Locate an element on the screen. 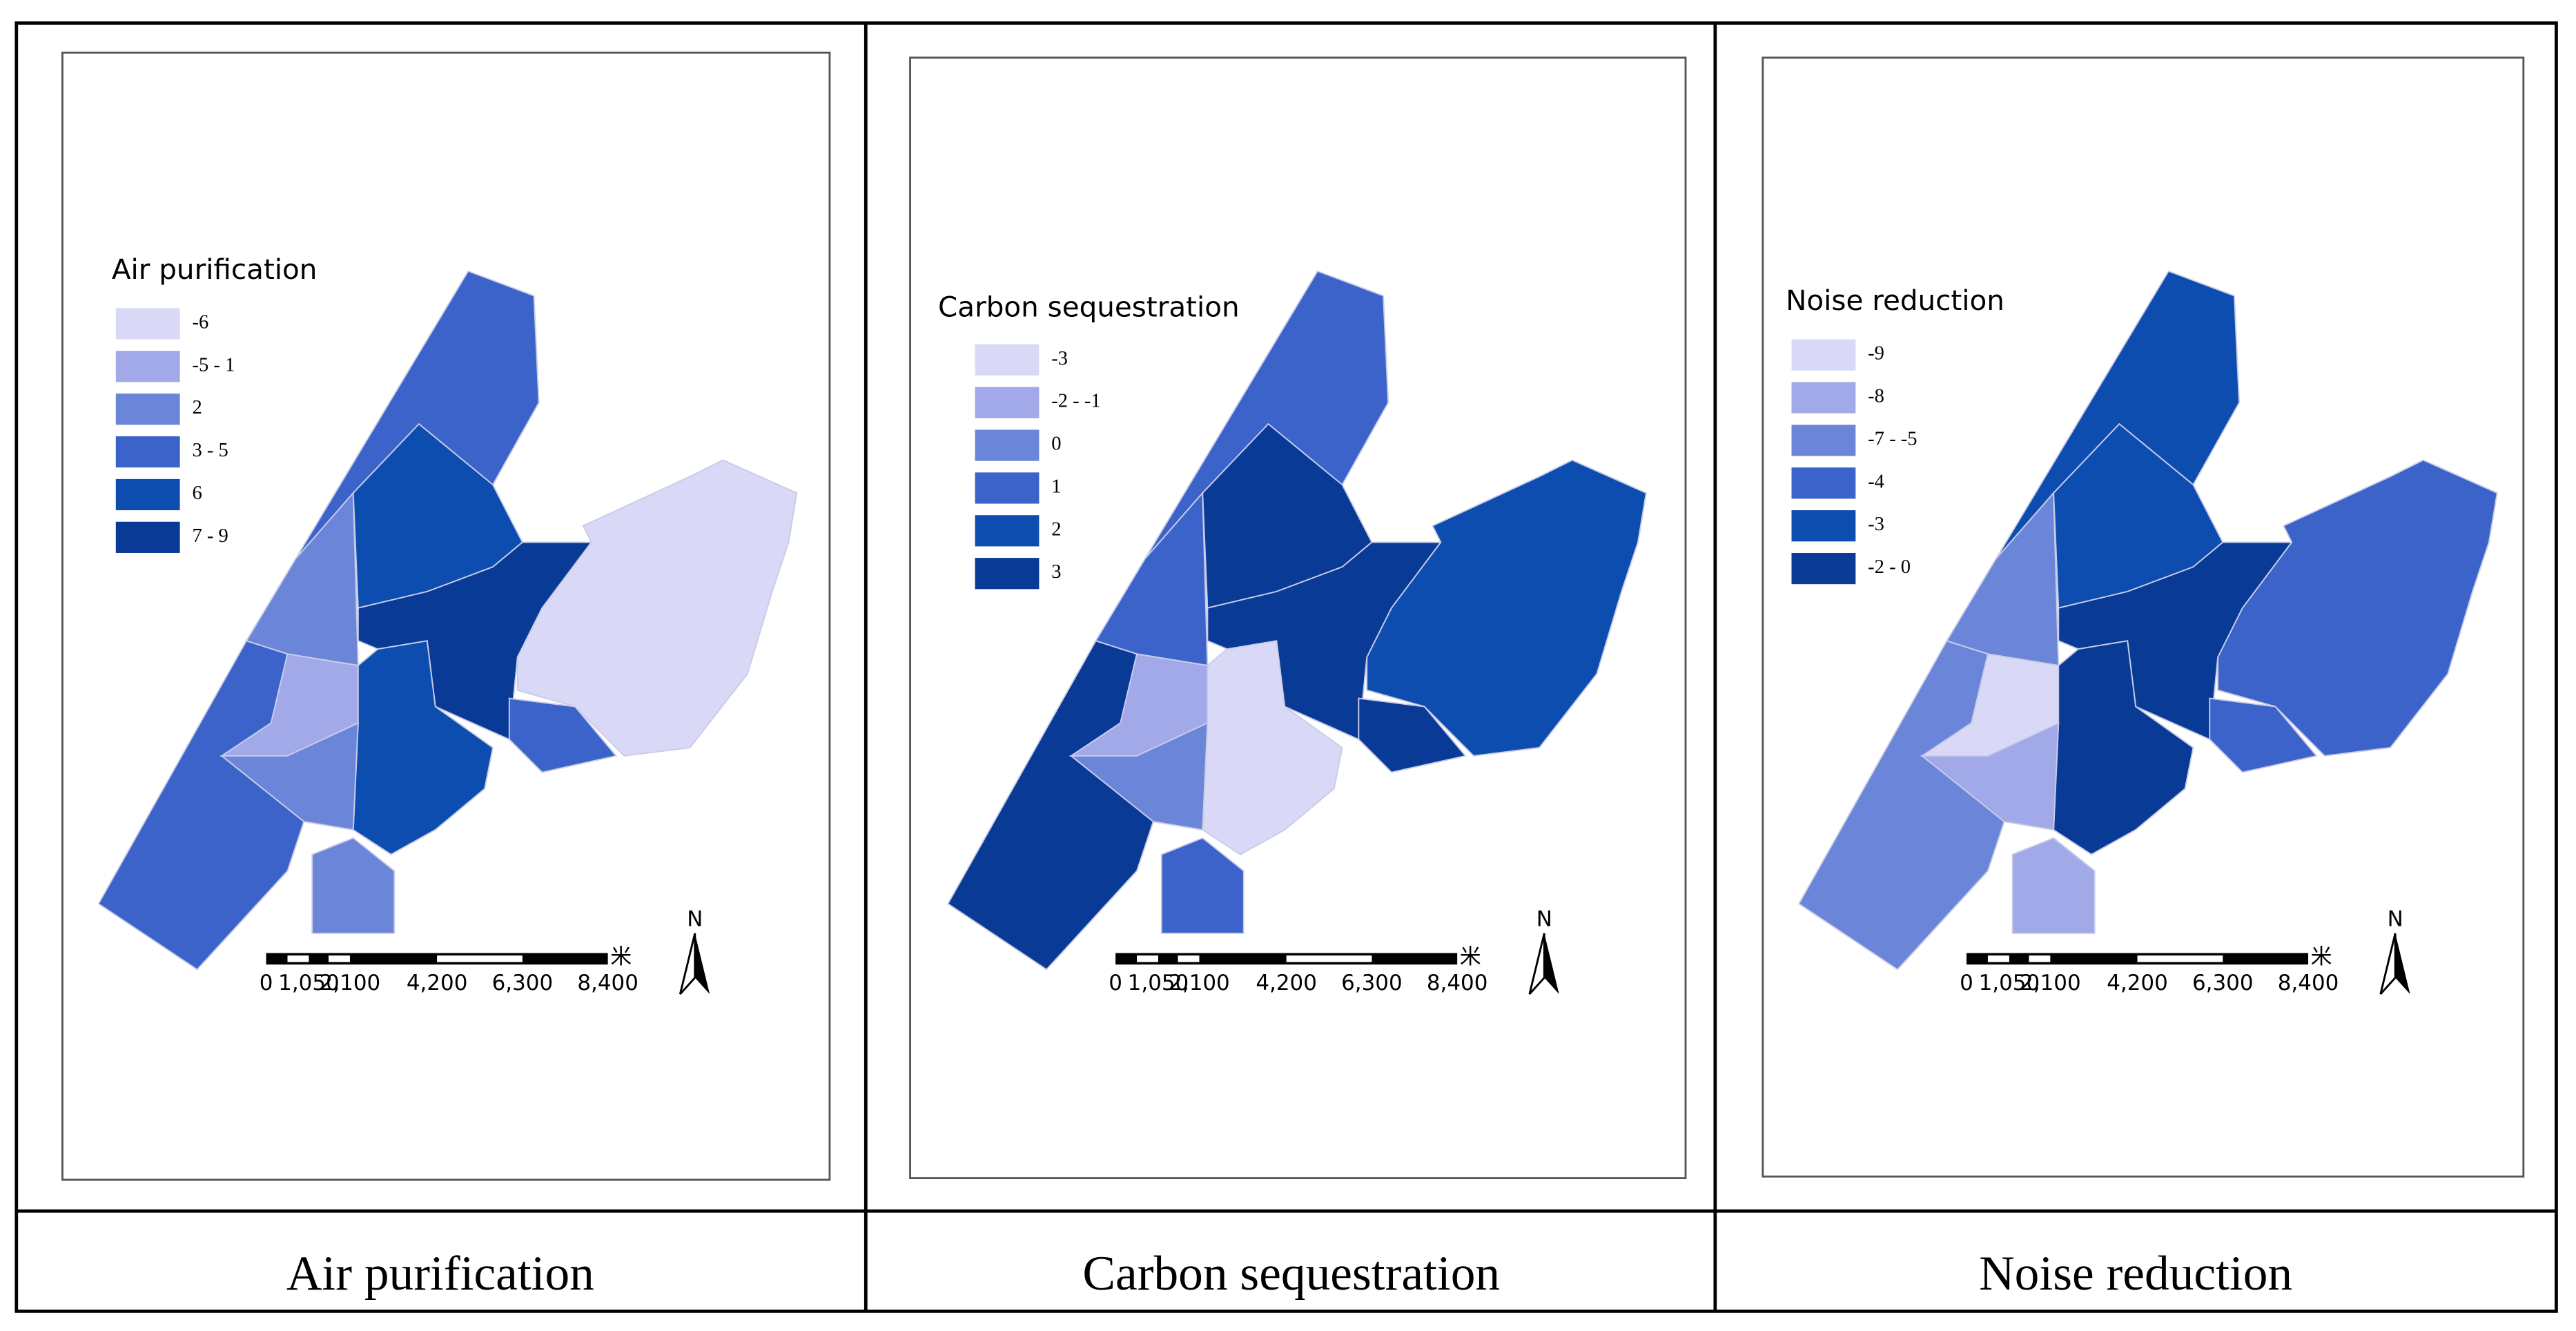  legend-title: Noise reduction is located at coordinates (1895, 300).